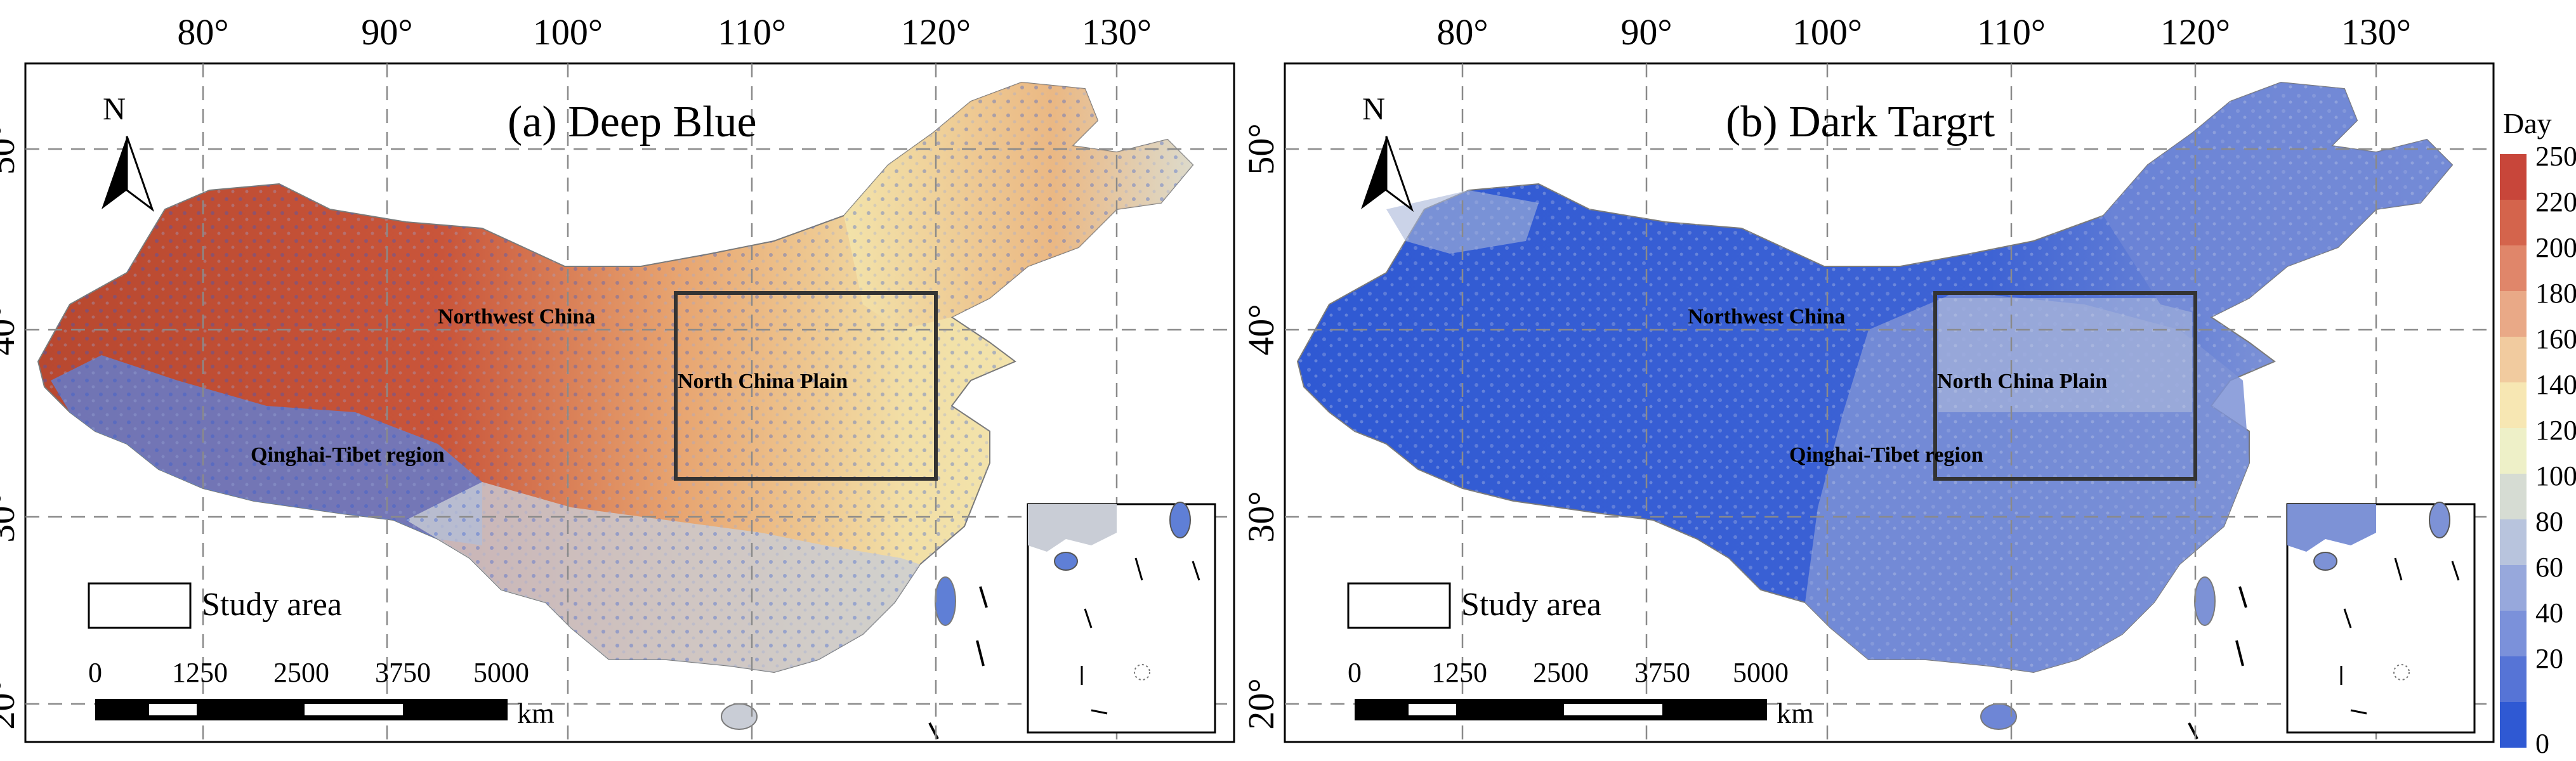 The height and width of the screenshot is (761, 2576). Describe the element at coordinates (2555, 384) in the screenshot. I see `colorbar-tick-label: 140` at that location.